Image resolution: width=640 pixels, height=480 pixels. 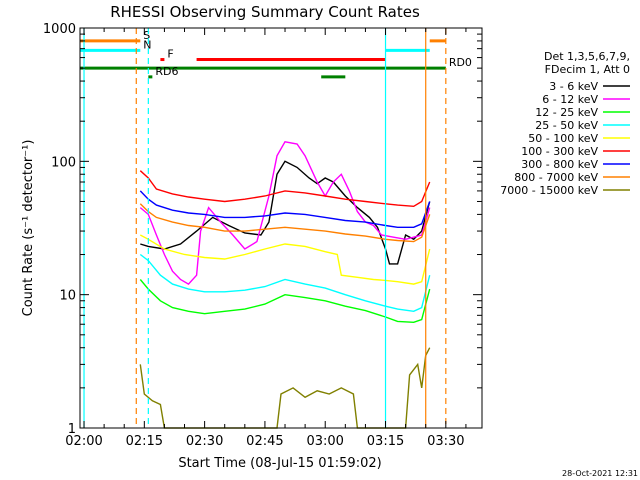 What do you see at coordinates (276, 54) in the screenshot?
I see `flag-bars: SN F RD0 RD6` at bounding box center [276, 54].